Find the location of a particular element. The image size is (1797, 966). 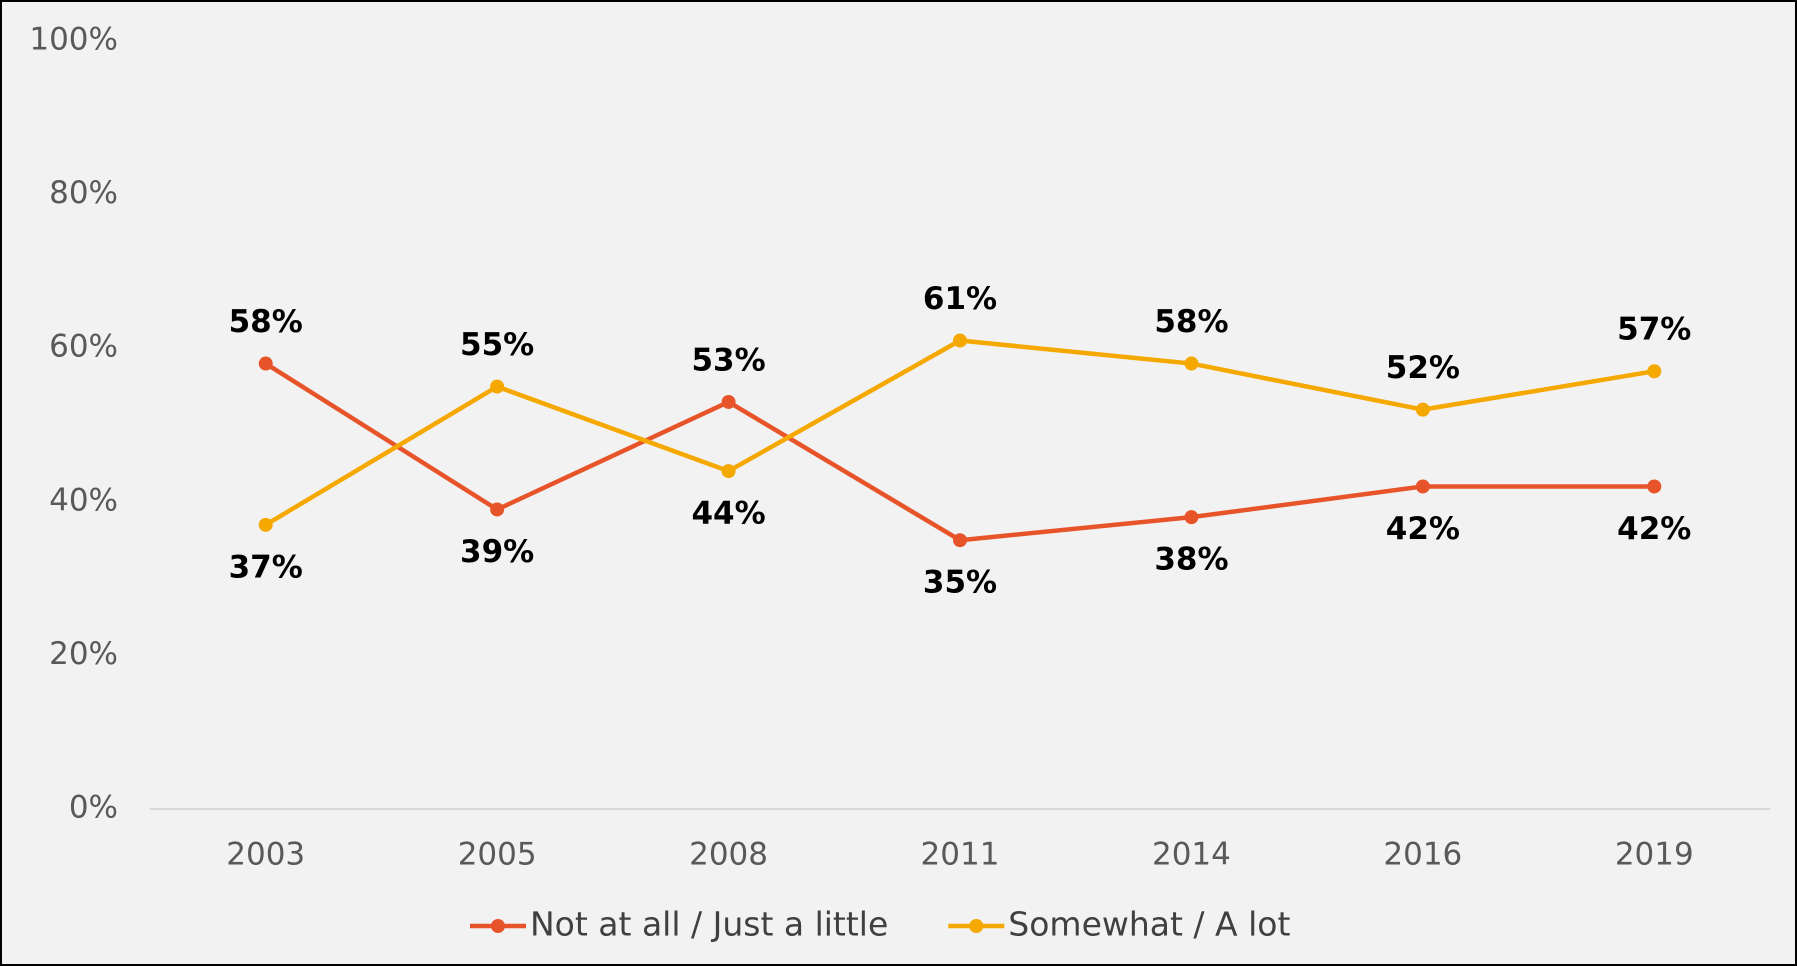

data-label: 35% is located at coordinates (960, 583).